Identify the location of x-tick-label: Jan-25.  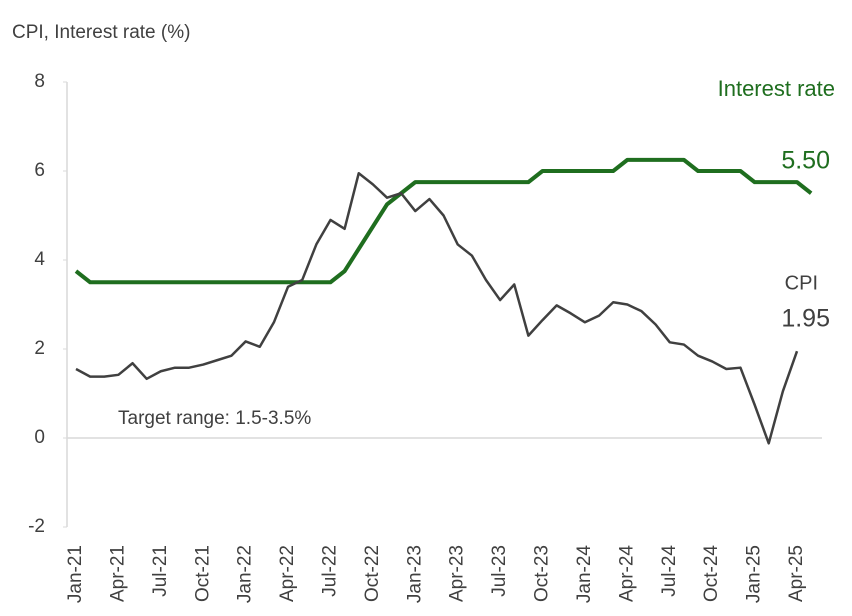
(754, 574).